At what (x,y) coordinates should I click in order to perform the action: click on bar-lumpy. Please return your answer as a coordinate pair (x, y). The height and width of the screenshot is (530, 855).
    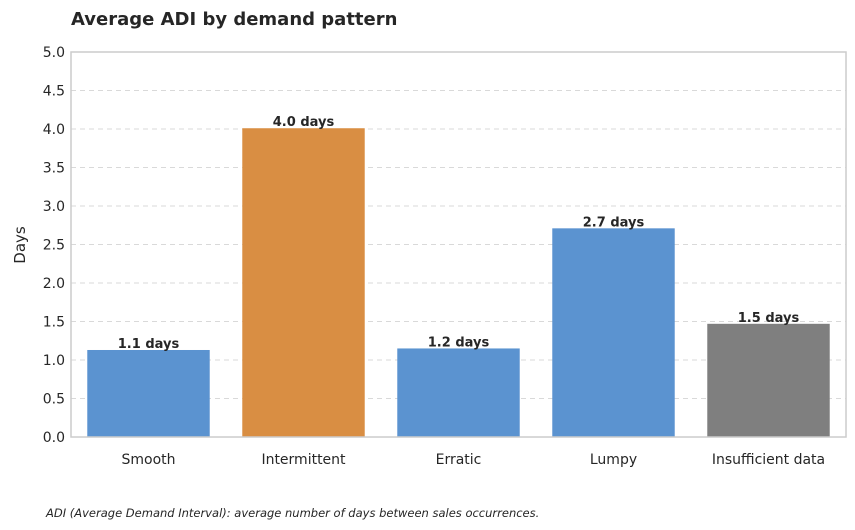
    Looking at the image, I should click on (613, 332).